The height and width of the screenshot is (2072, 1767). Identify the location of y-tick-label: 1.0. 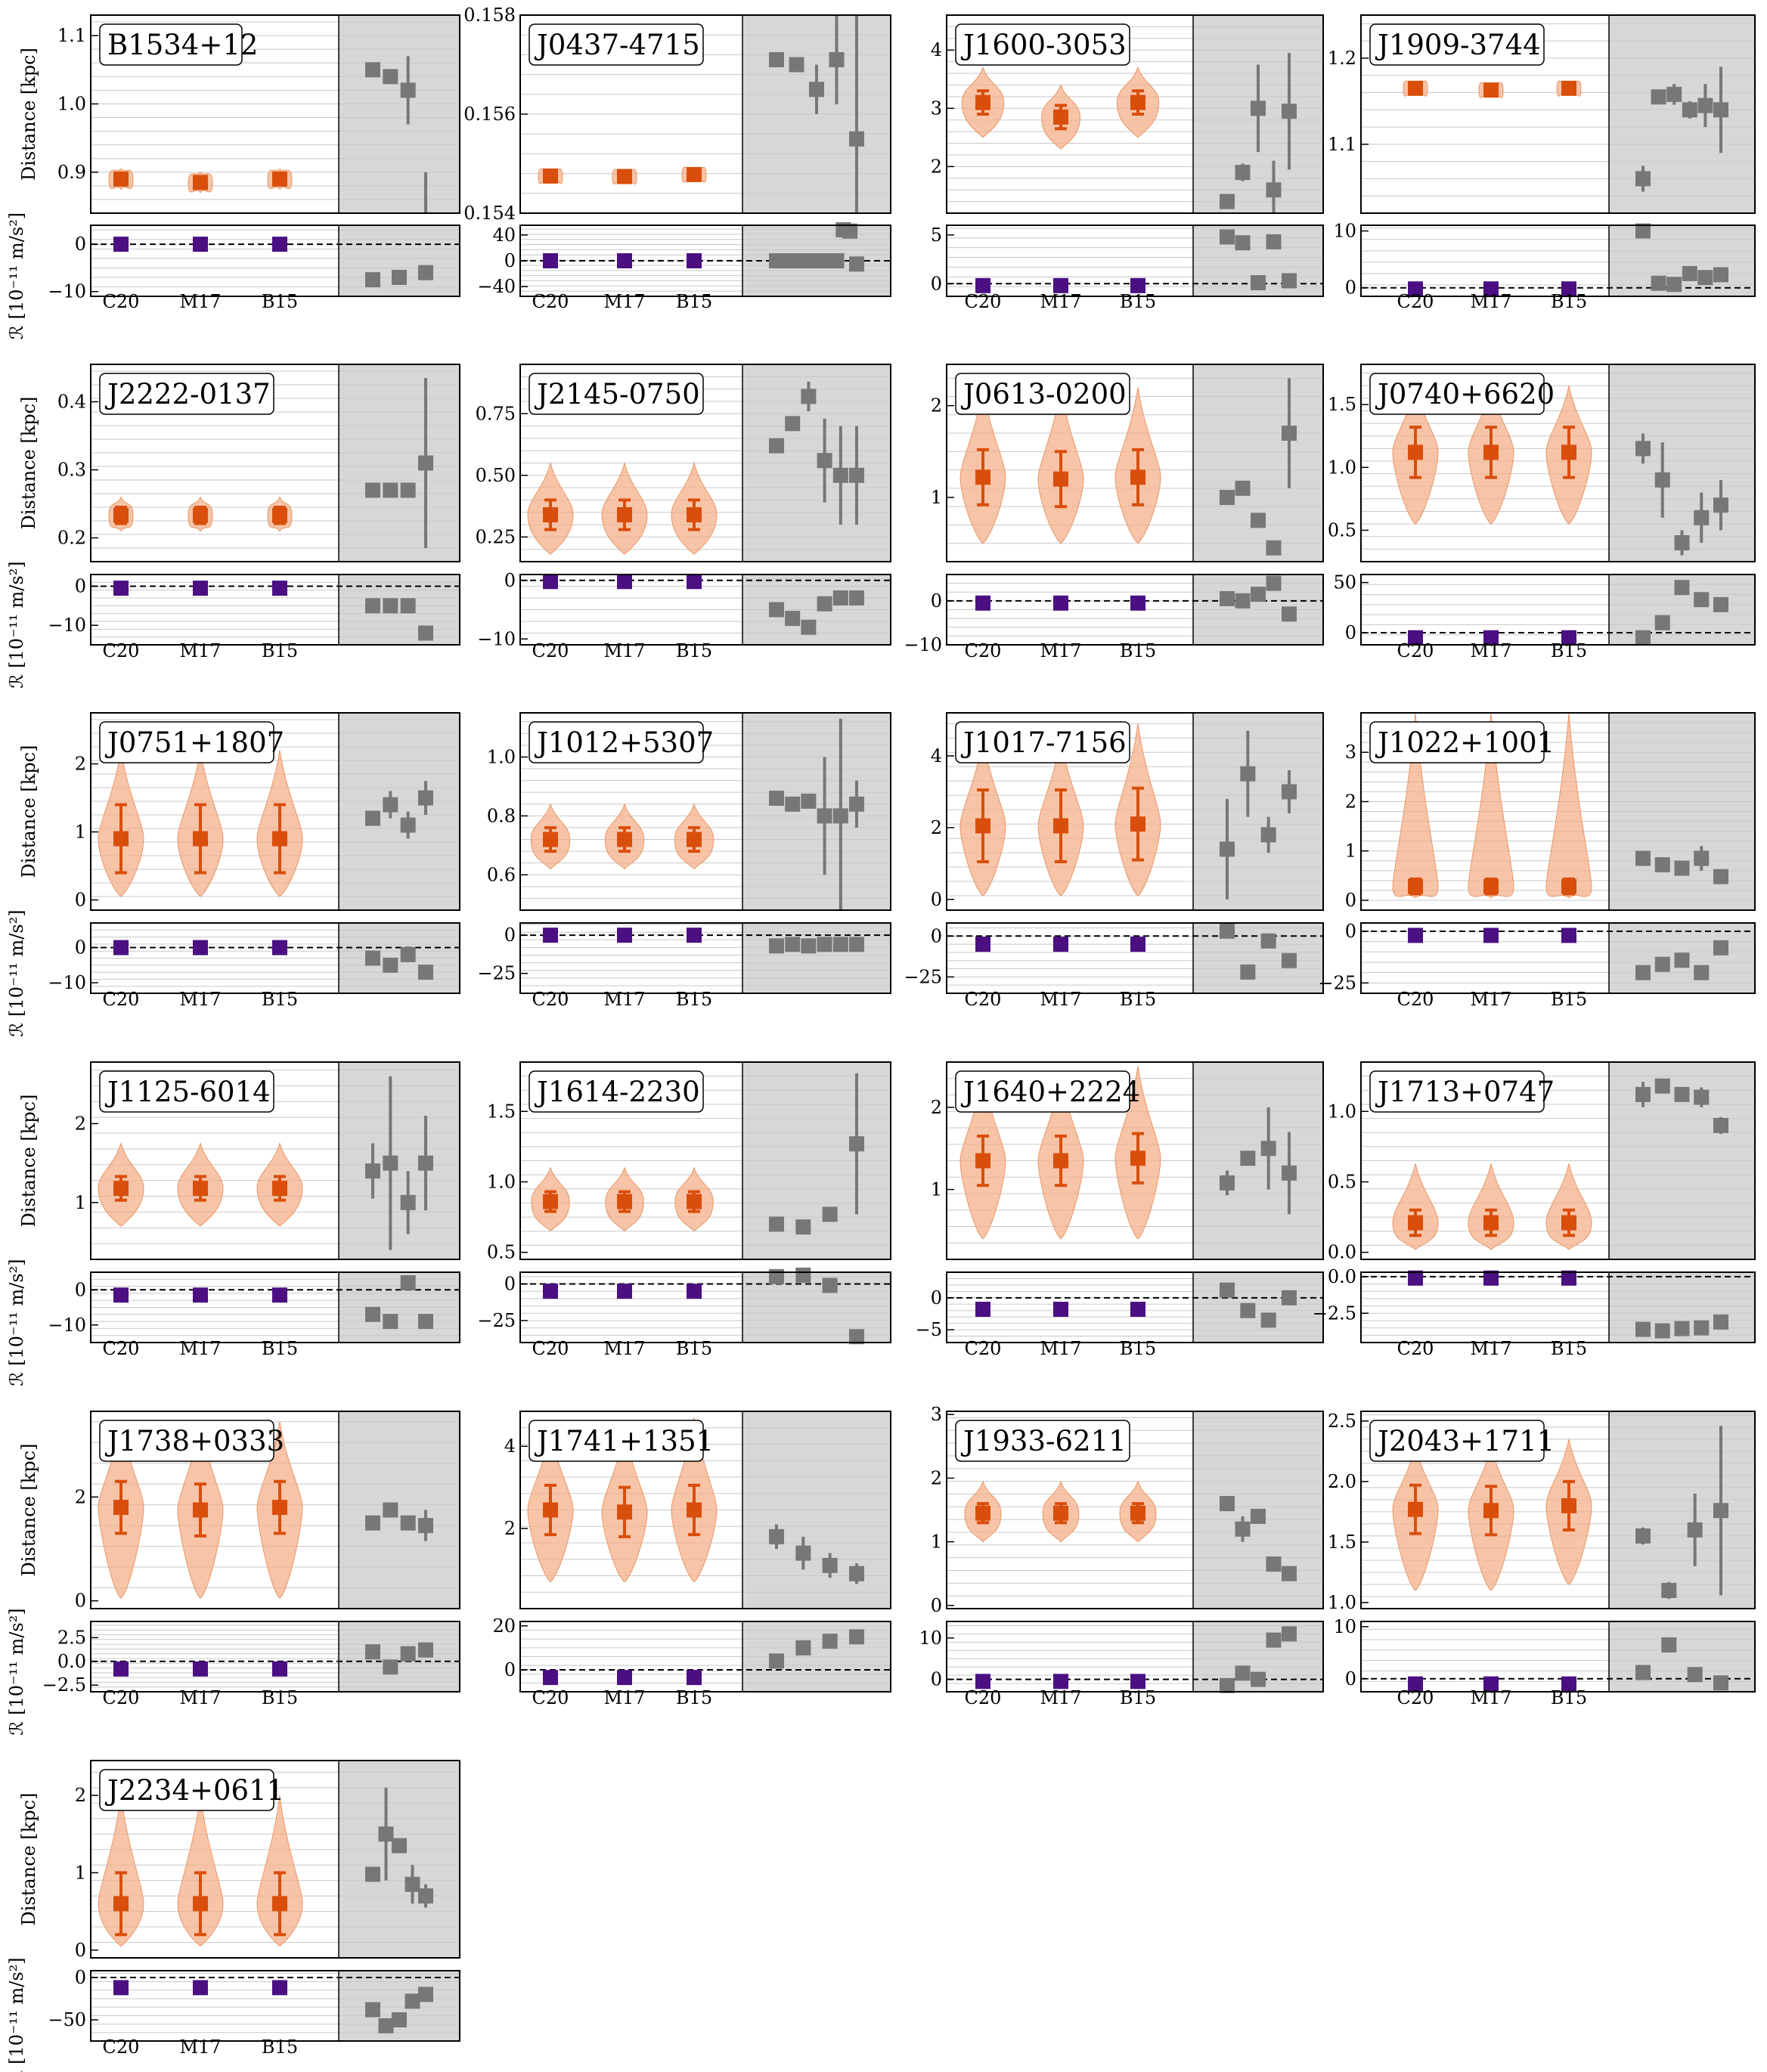
(1342, 468).